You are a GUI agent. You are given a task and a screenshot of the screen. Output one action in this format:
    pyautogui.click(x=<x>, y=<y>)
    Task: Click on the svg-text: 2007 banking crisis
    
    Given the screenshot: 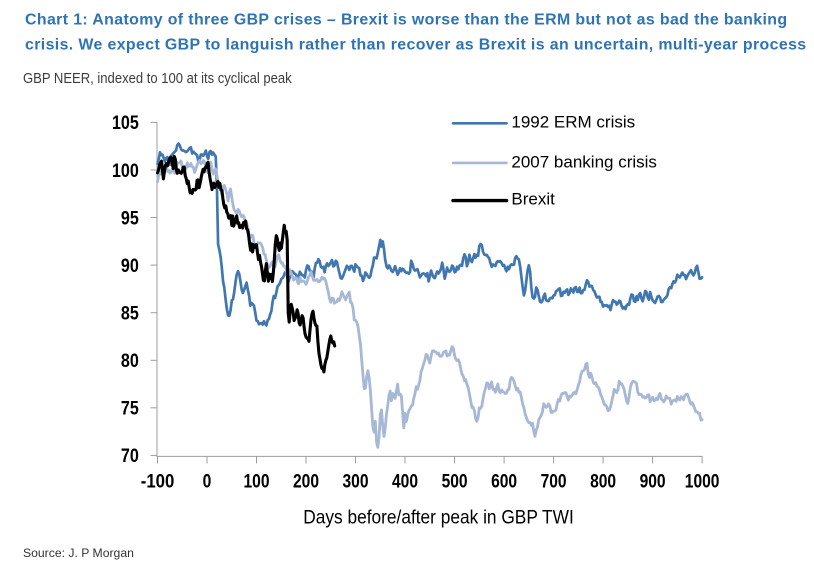 What is the action you would take?
    pyautogui.click(x=584, y=161)
    